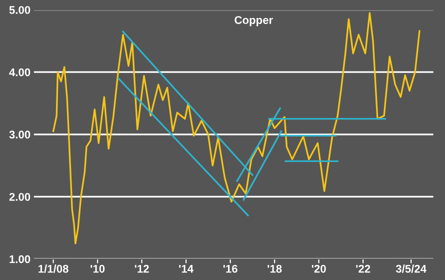  Describe the element at coordinates (97, 268) in the screenshot. I see `x-tick-label: '10` at that location.